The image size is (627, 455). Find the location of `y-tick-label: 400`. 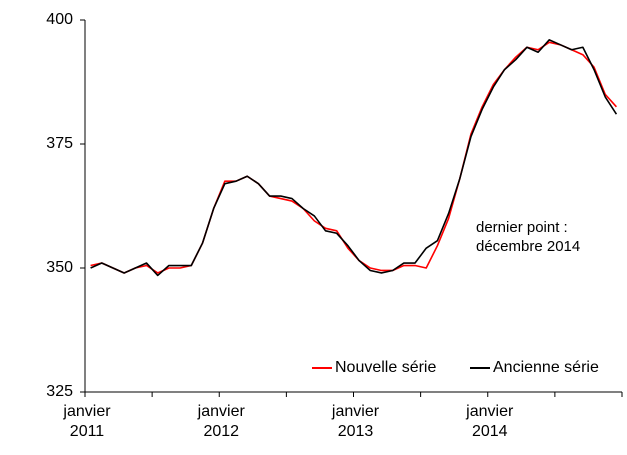

y-tick-label: 400 is located at coordinates (59, 19).